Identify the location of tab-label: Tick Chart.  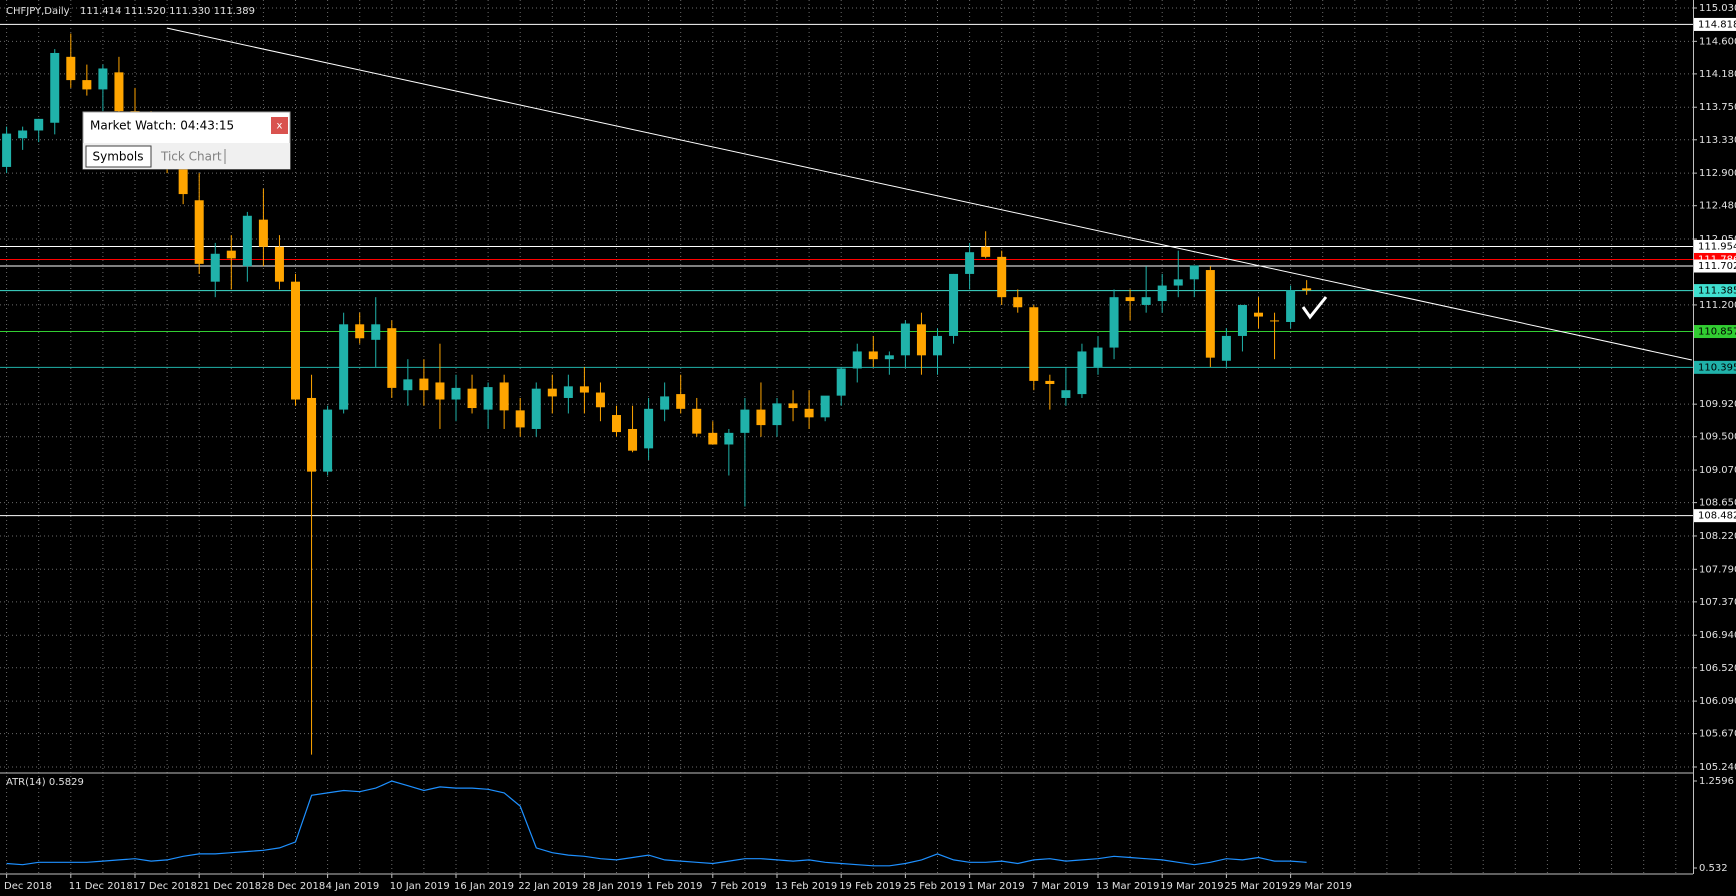
(191, 157).